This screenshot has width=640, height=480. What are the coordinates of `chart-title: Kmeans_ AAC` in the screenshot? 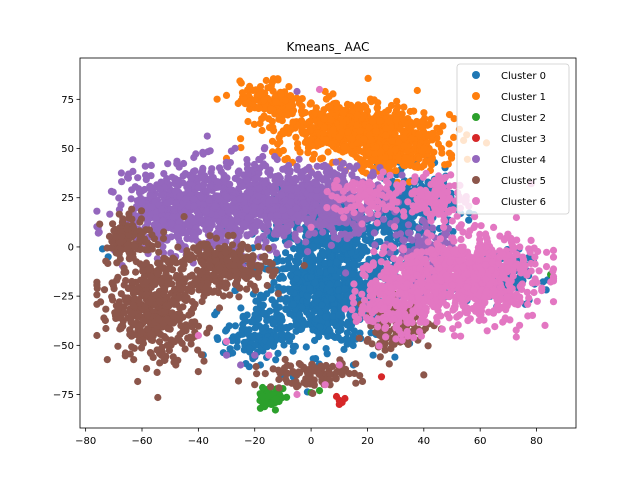 It's located at (328, 47).